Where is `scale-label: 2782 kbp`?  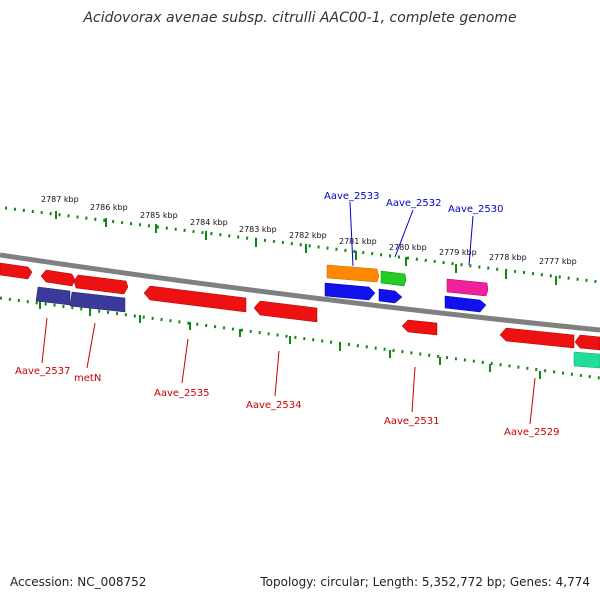 scale-label: 2782 kbp is located at coordinates (308, 235).